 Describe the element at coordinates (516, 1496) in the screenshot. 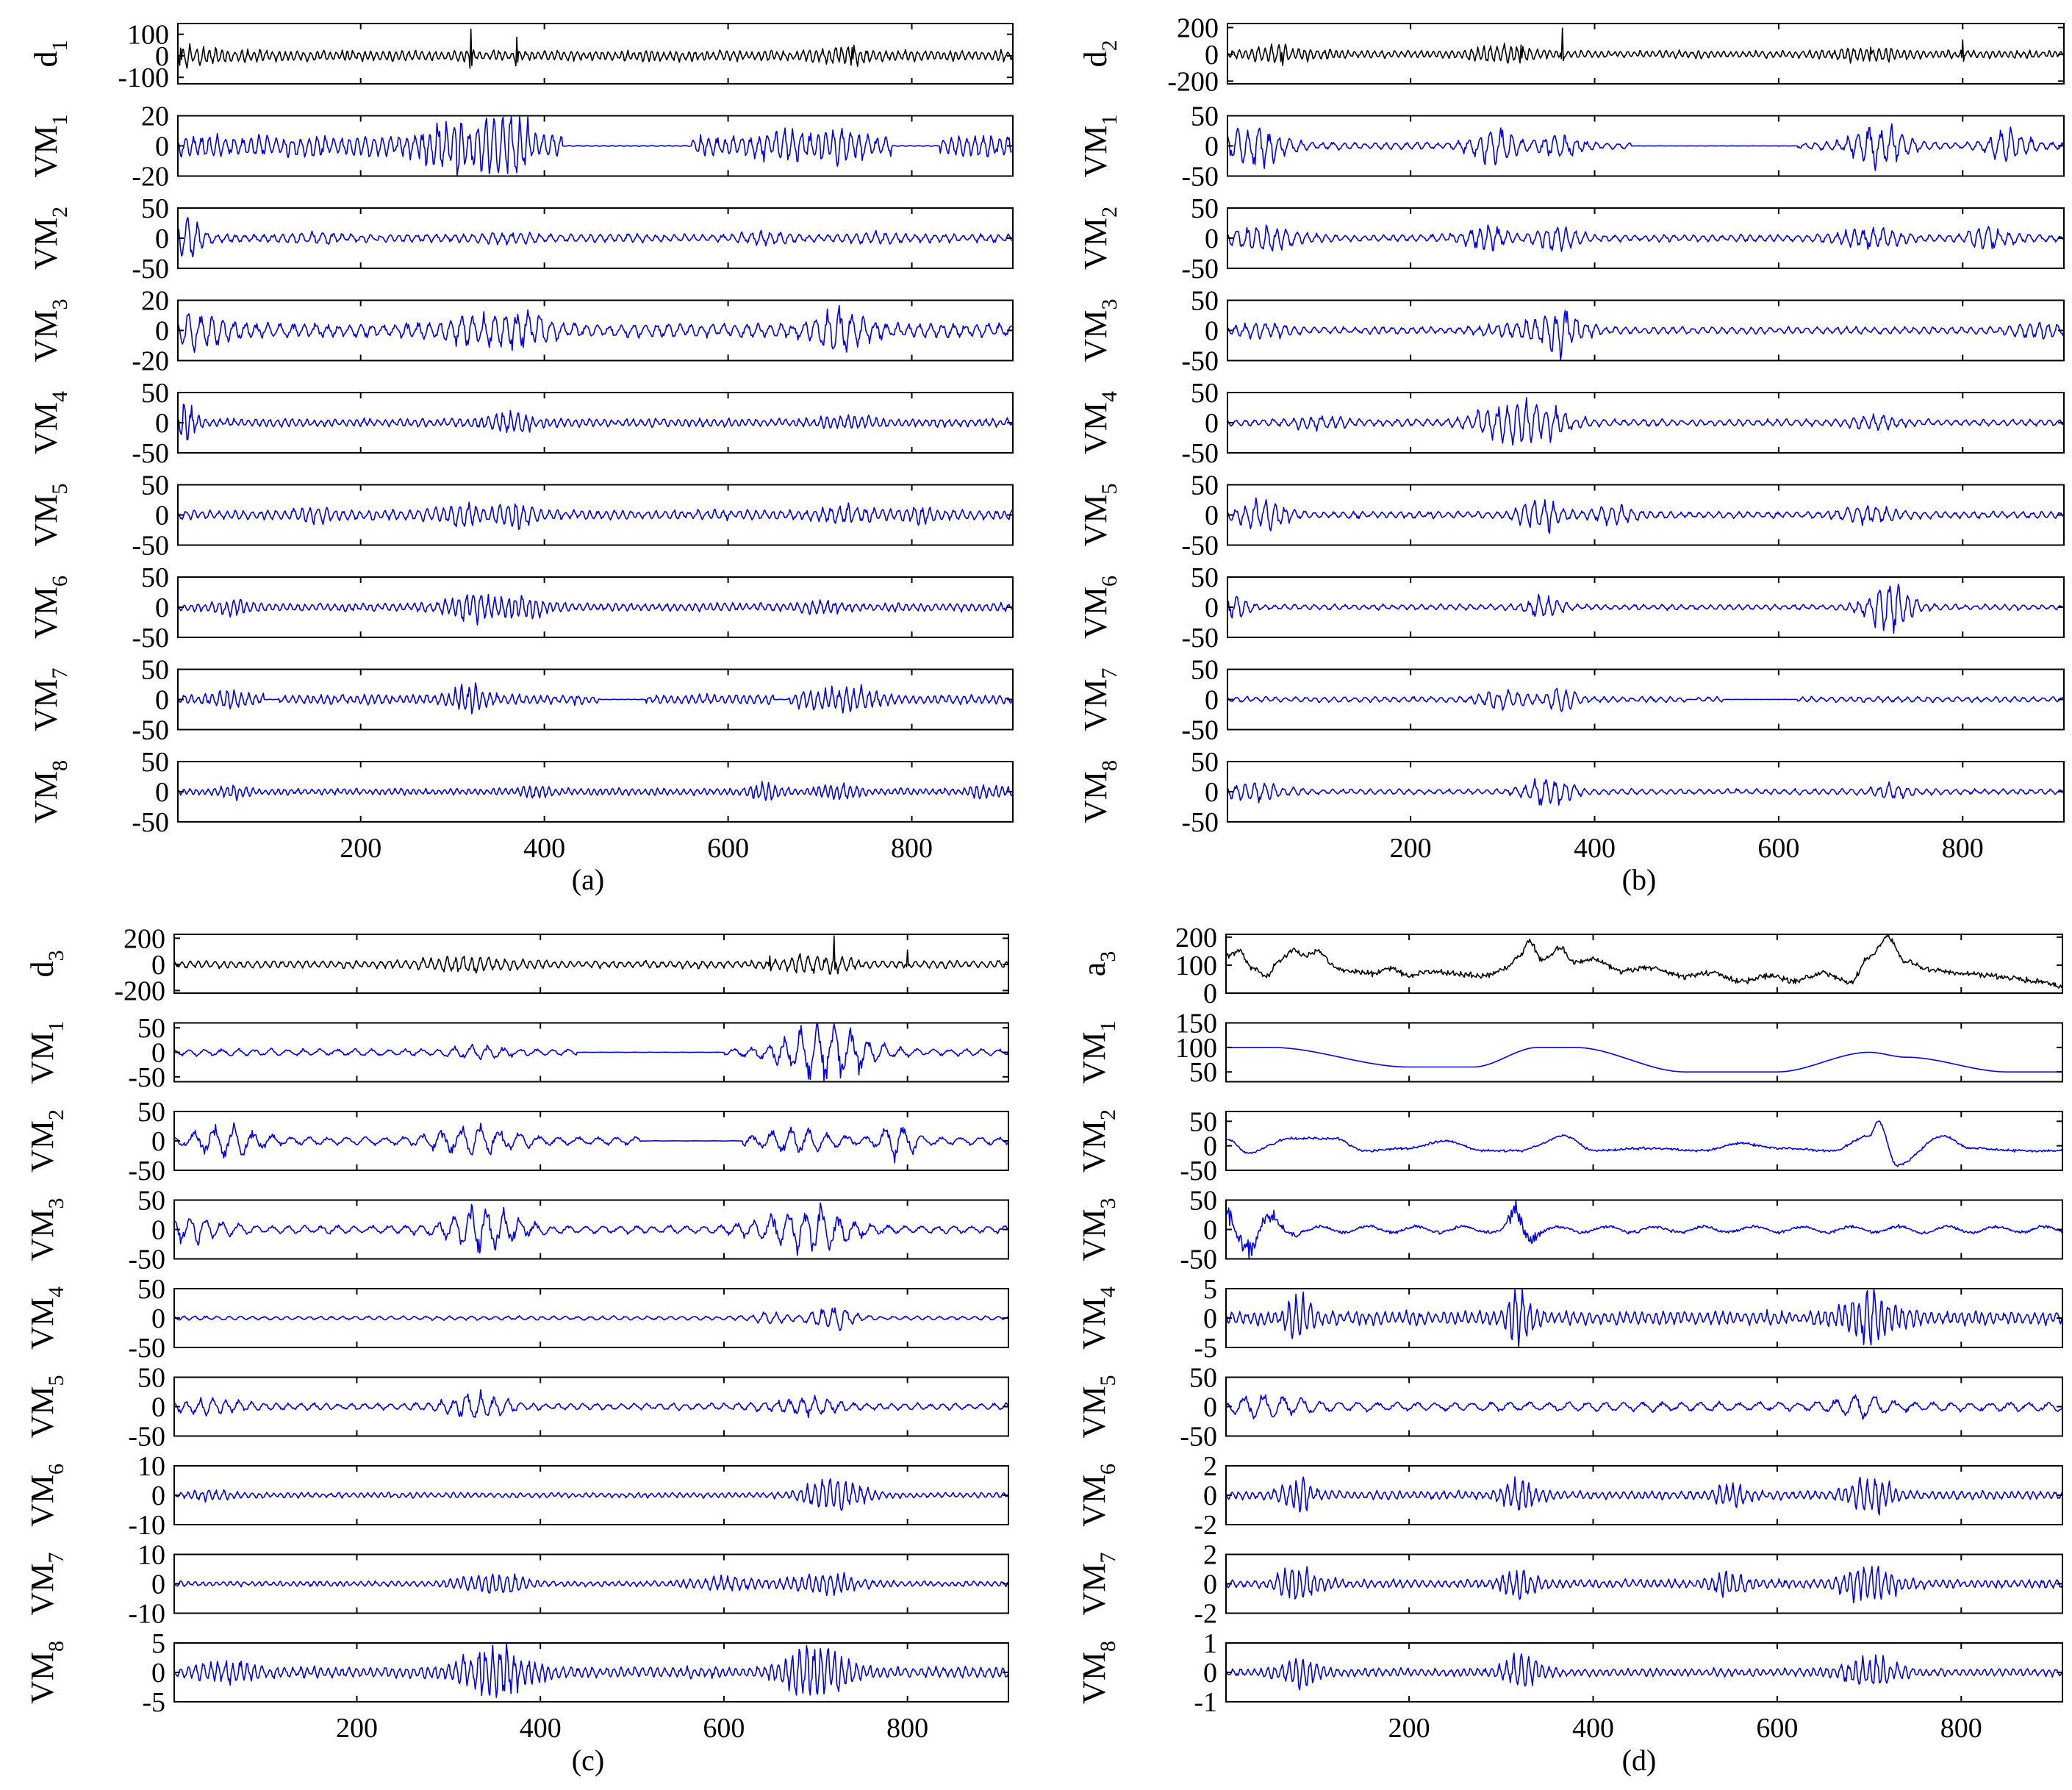

I see `subplot-c-7: 100-10 VM6` at that location.